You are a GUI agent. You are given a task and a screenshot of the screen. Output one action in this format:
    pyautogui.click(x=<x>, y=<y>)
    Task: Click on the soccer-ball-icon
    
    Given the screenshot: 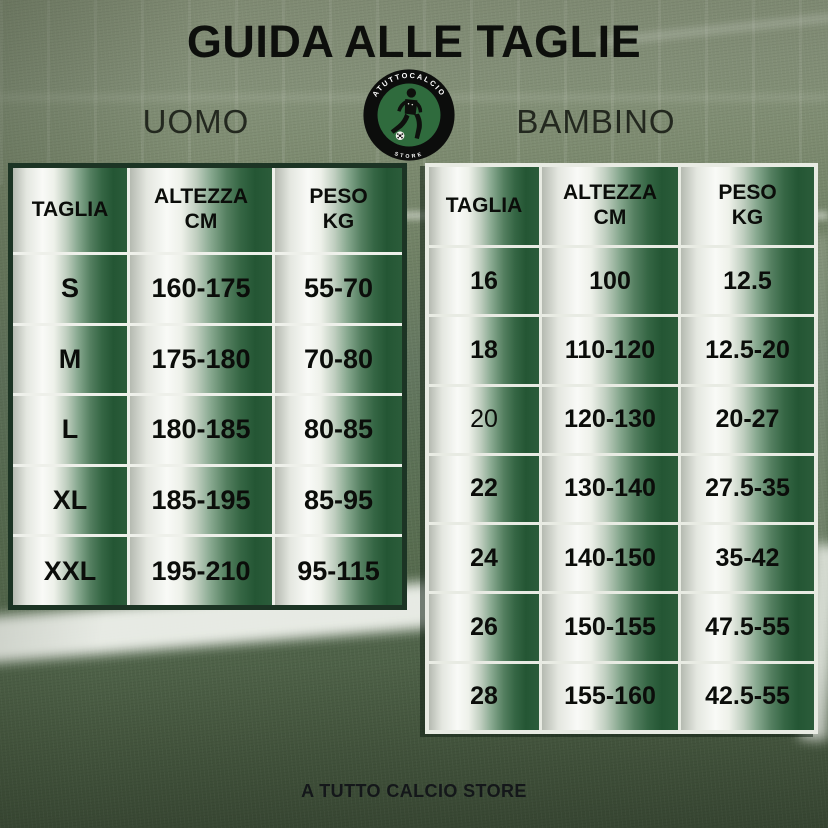 What is the action you would take?
    pyautogui.click(x=400, y=136)
    